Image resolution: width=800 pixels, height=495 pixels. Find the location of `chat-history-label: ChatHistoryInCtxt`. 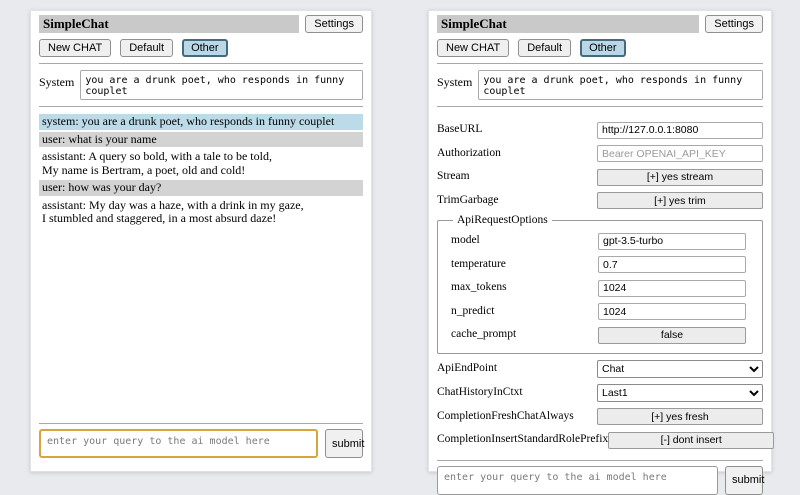

chat-history-label: ChatHistoryInCtxt is located at coordinates (480, 392).